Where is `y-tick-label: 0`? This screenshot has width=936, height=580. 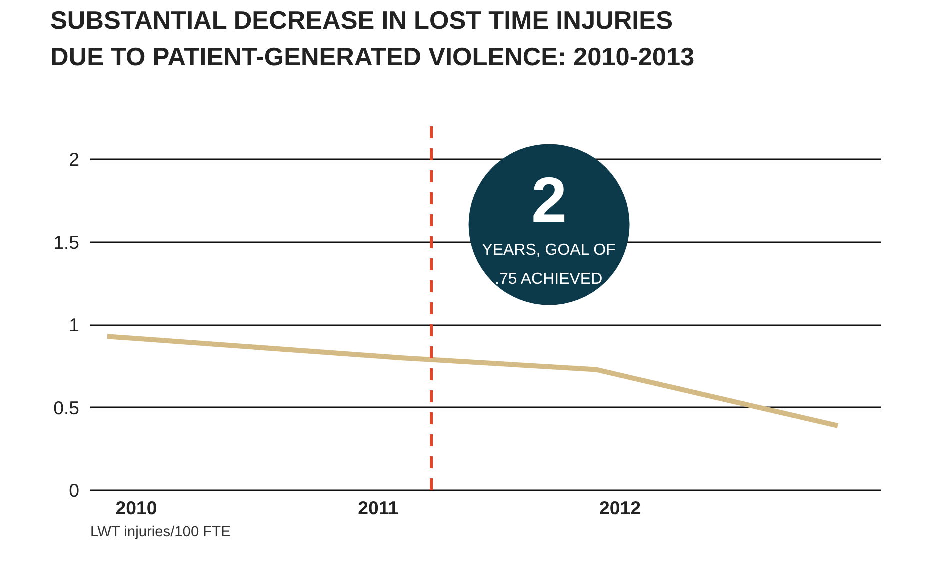 y-tick-label: 0 is located at coordinates (74, 490).